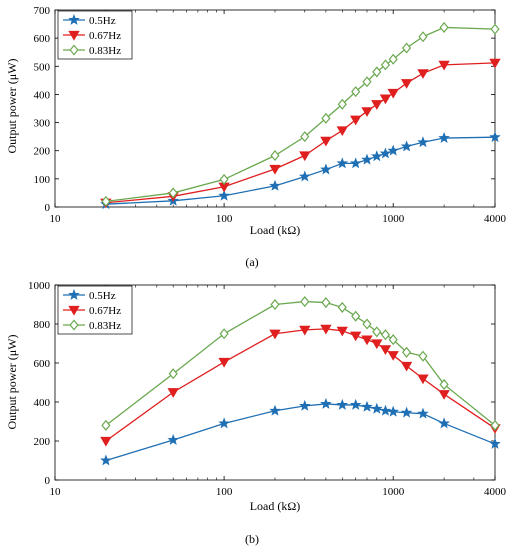  Describe the element at coordinates (89, 295) in the screenshot. I see `legend-entry: 0.5Hz` at that location.